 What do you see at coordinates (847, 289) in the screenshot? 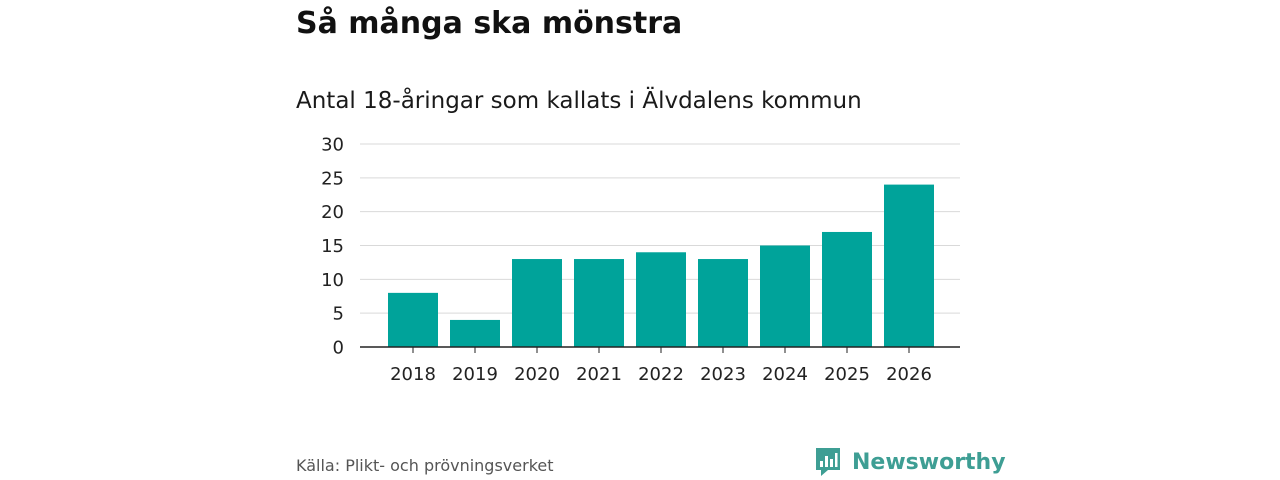
I see `bar-2025` at bounding box center [847, 289].